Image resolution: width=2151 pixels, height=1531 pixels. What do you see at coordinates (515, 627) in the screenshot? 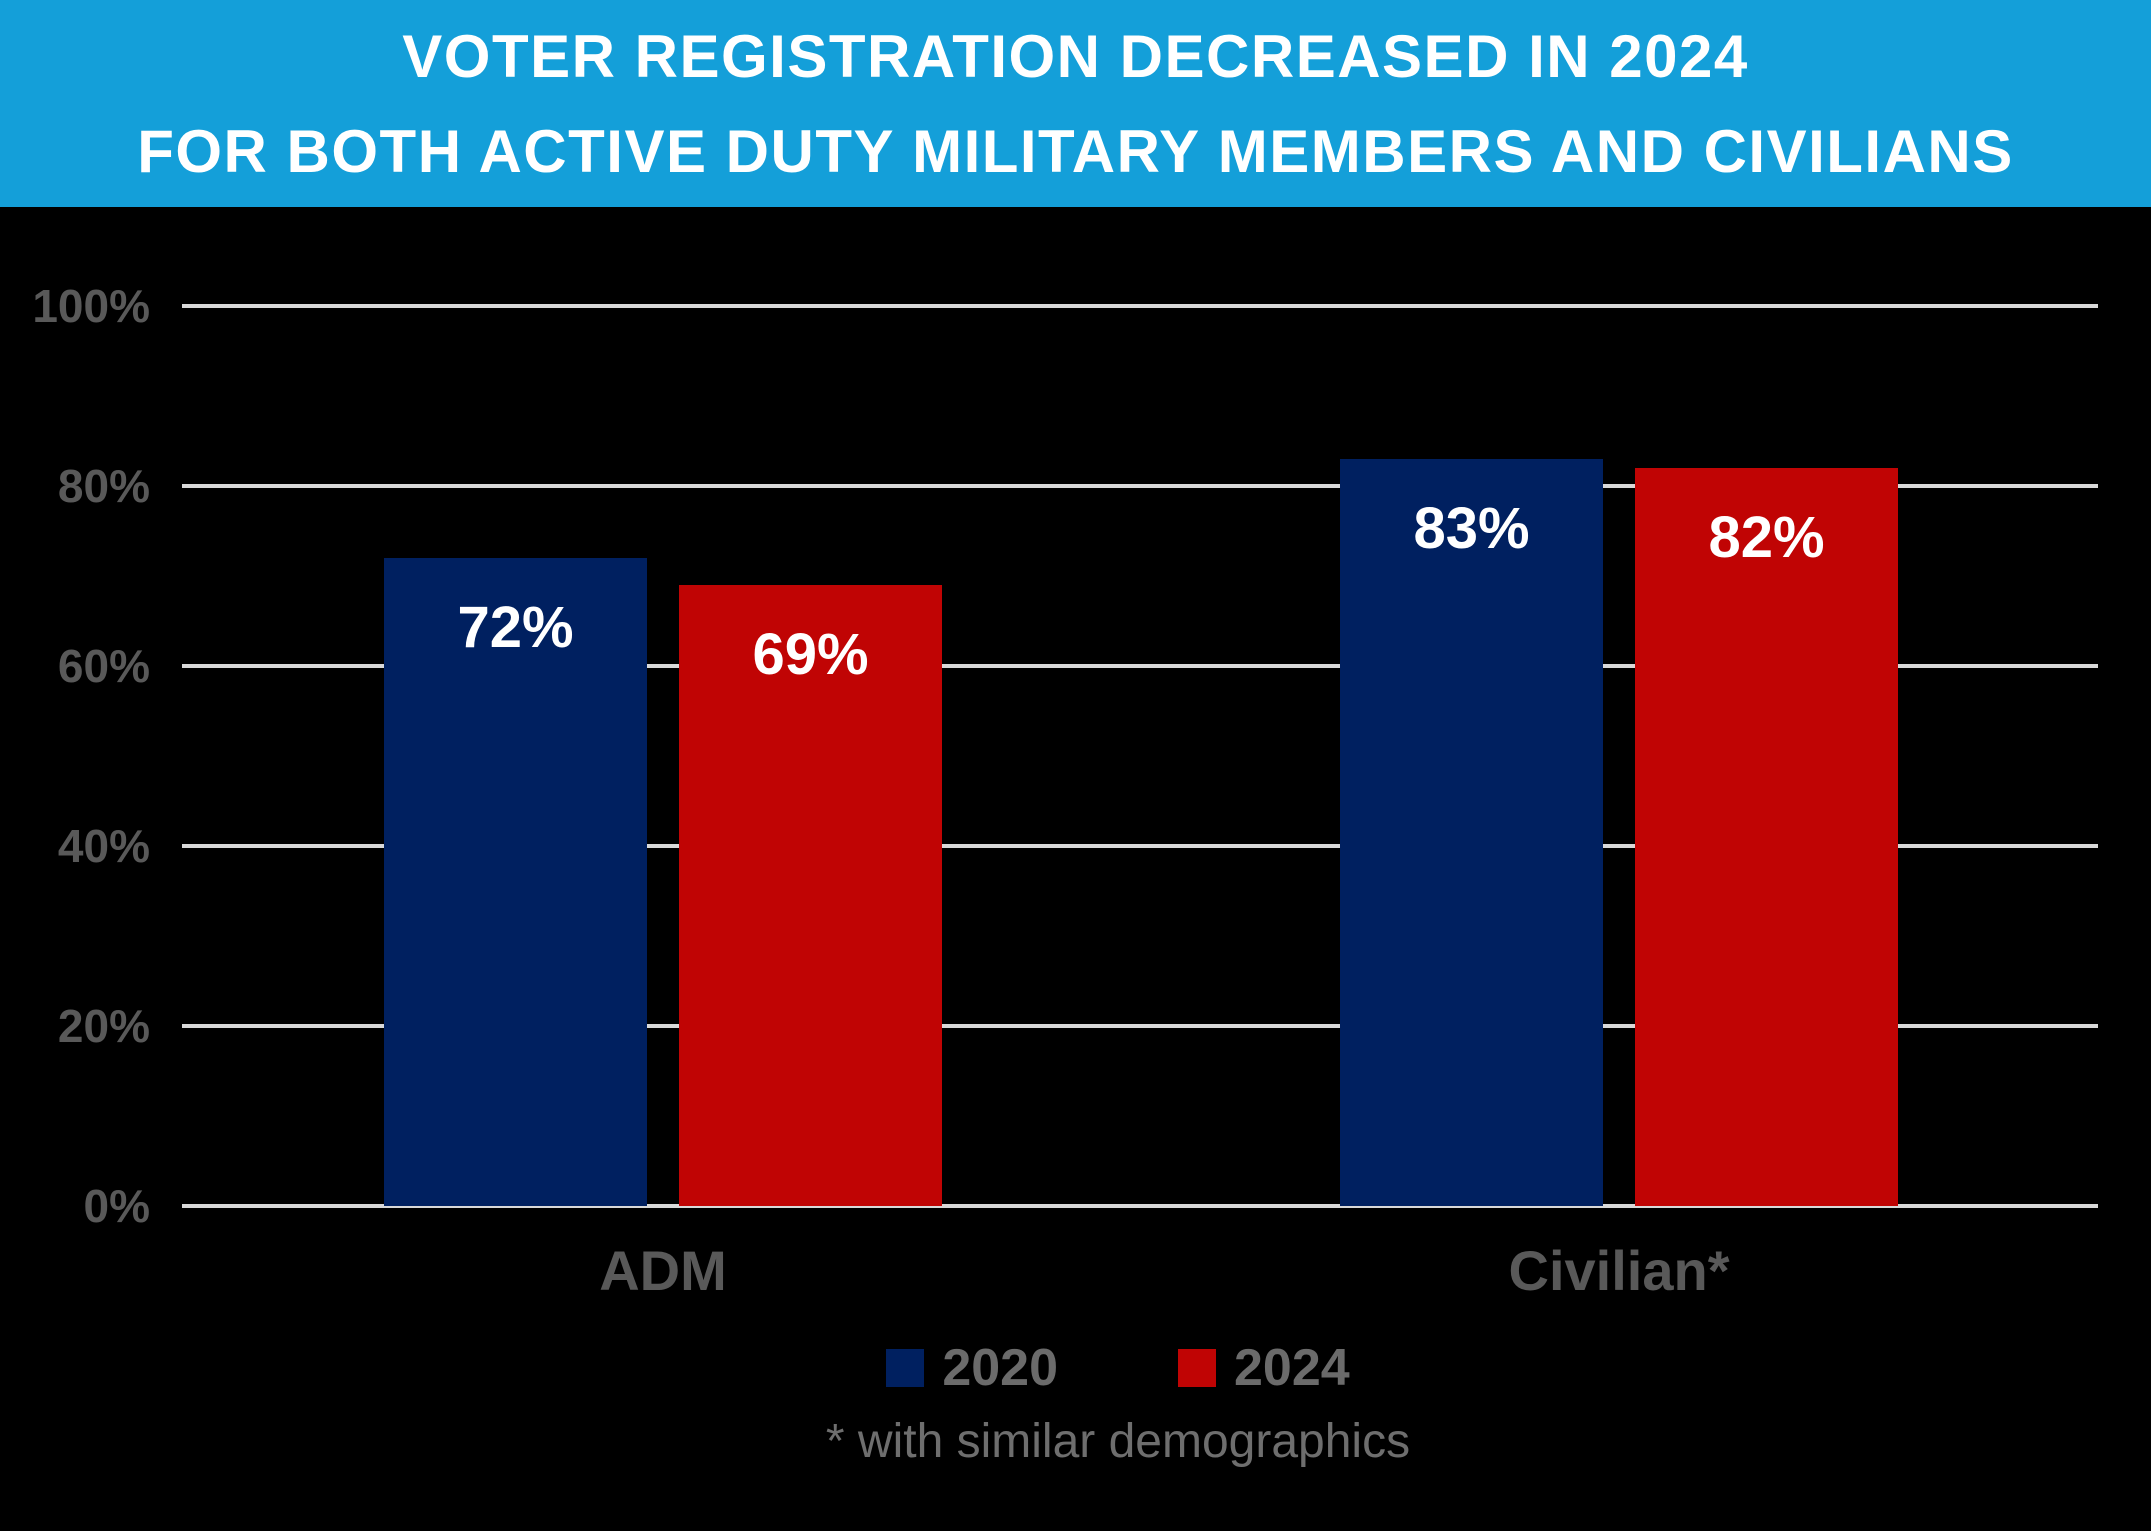
I see `value-label-2020-adm: 72%` at bounding box center [515, 627].